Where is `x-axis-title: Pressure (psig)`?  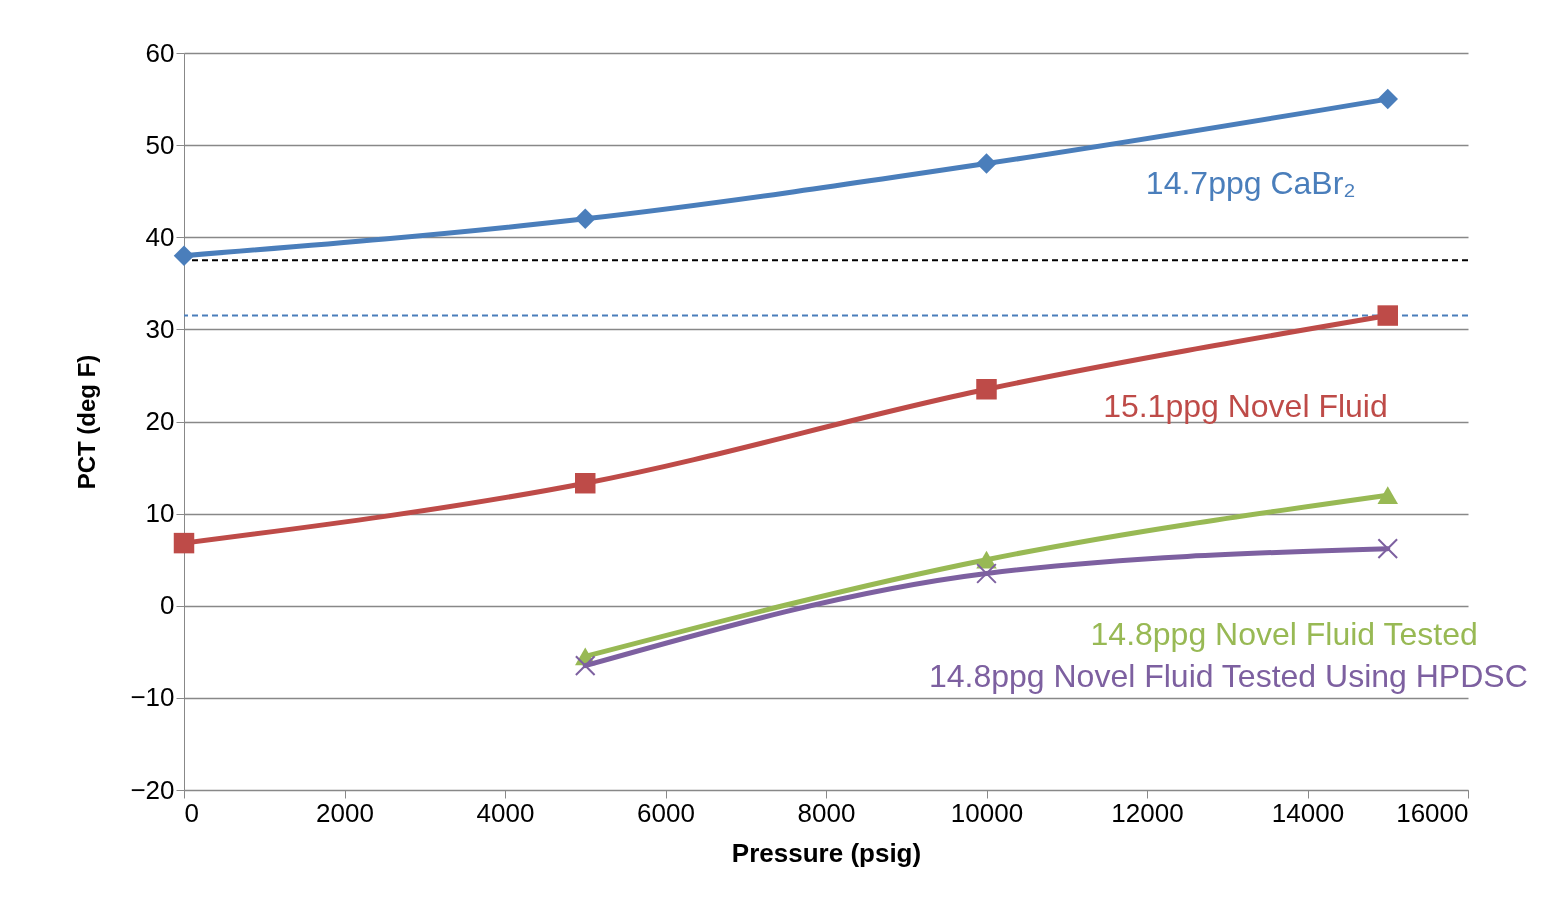 x-axis-title: Pressure (psig) is located at coordinates (826, 852).